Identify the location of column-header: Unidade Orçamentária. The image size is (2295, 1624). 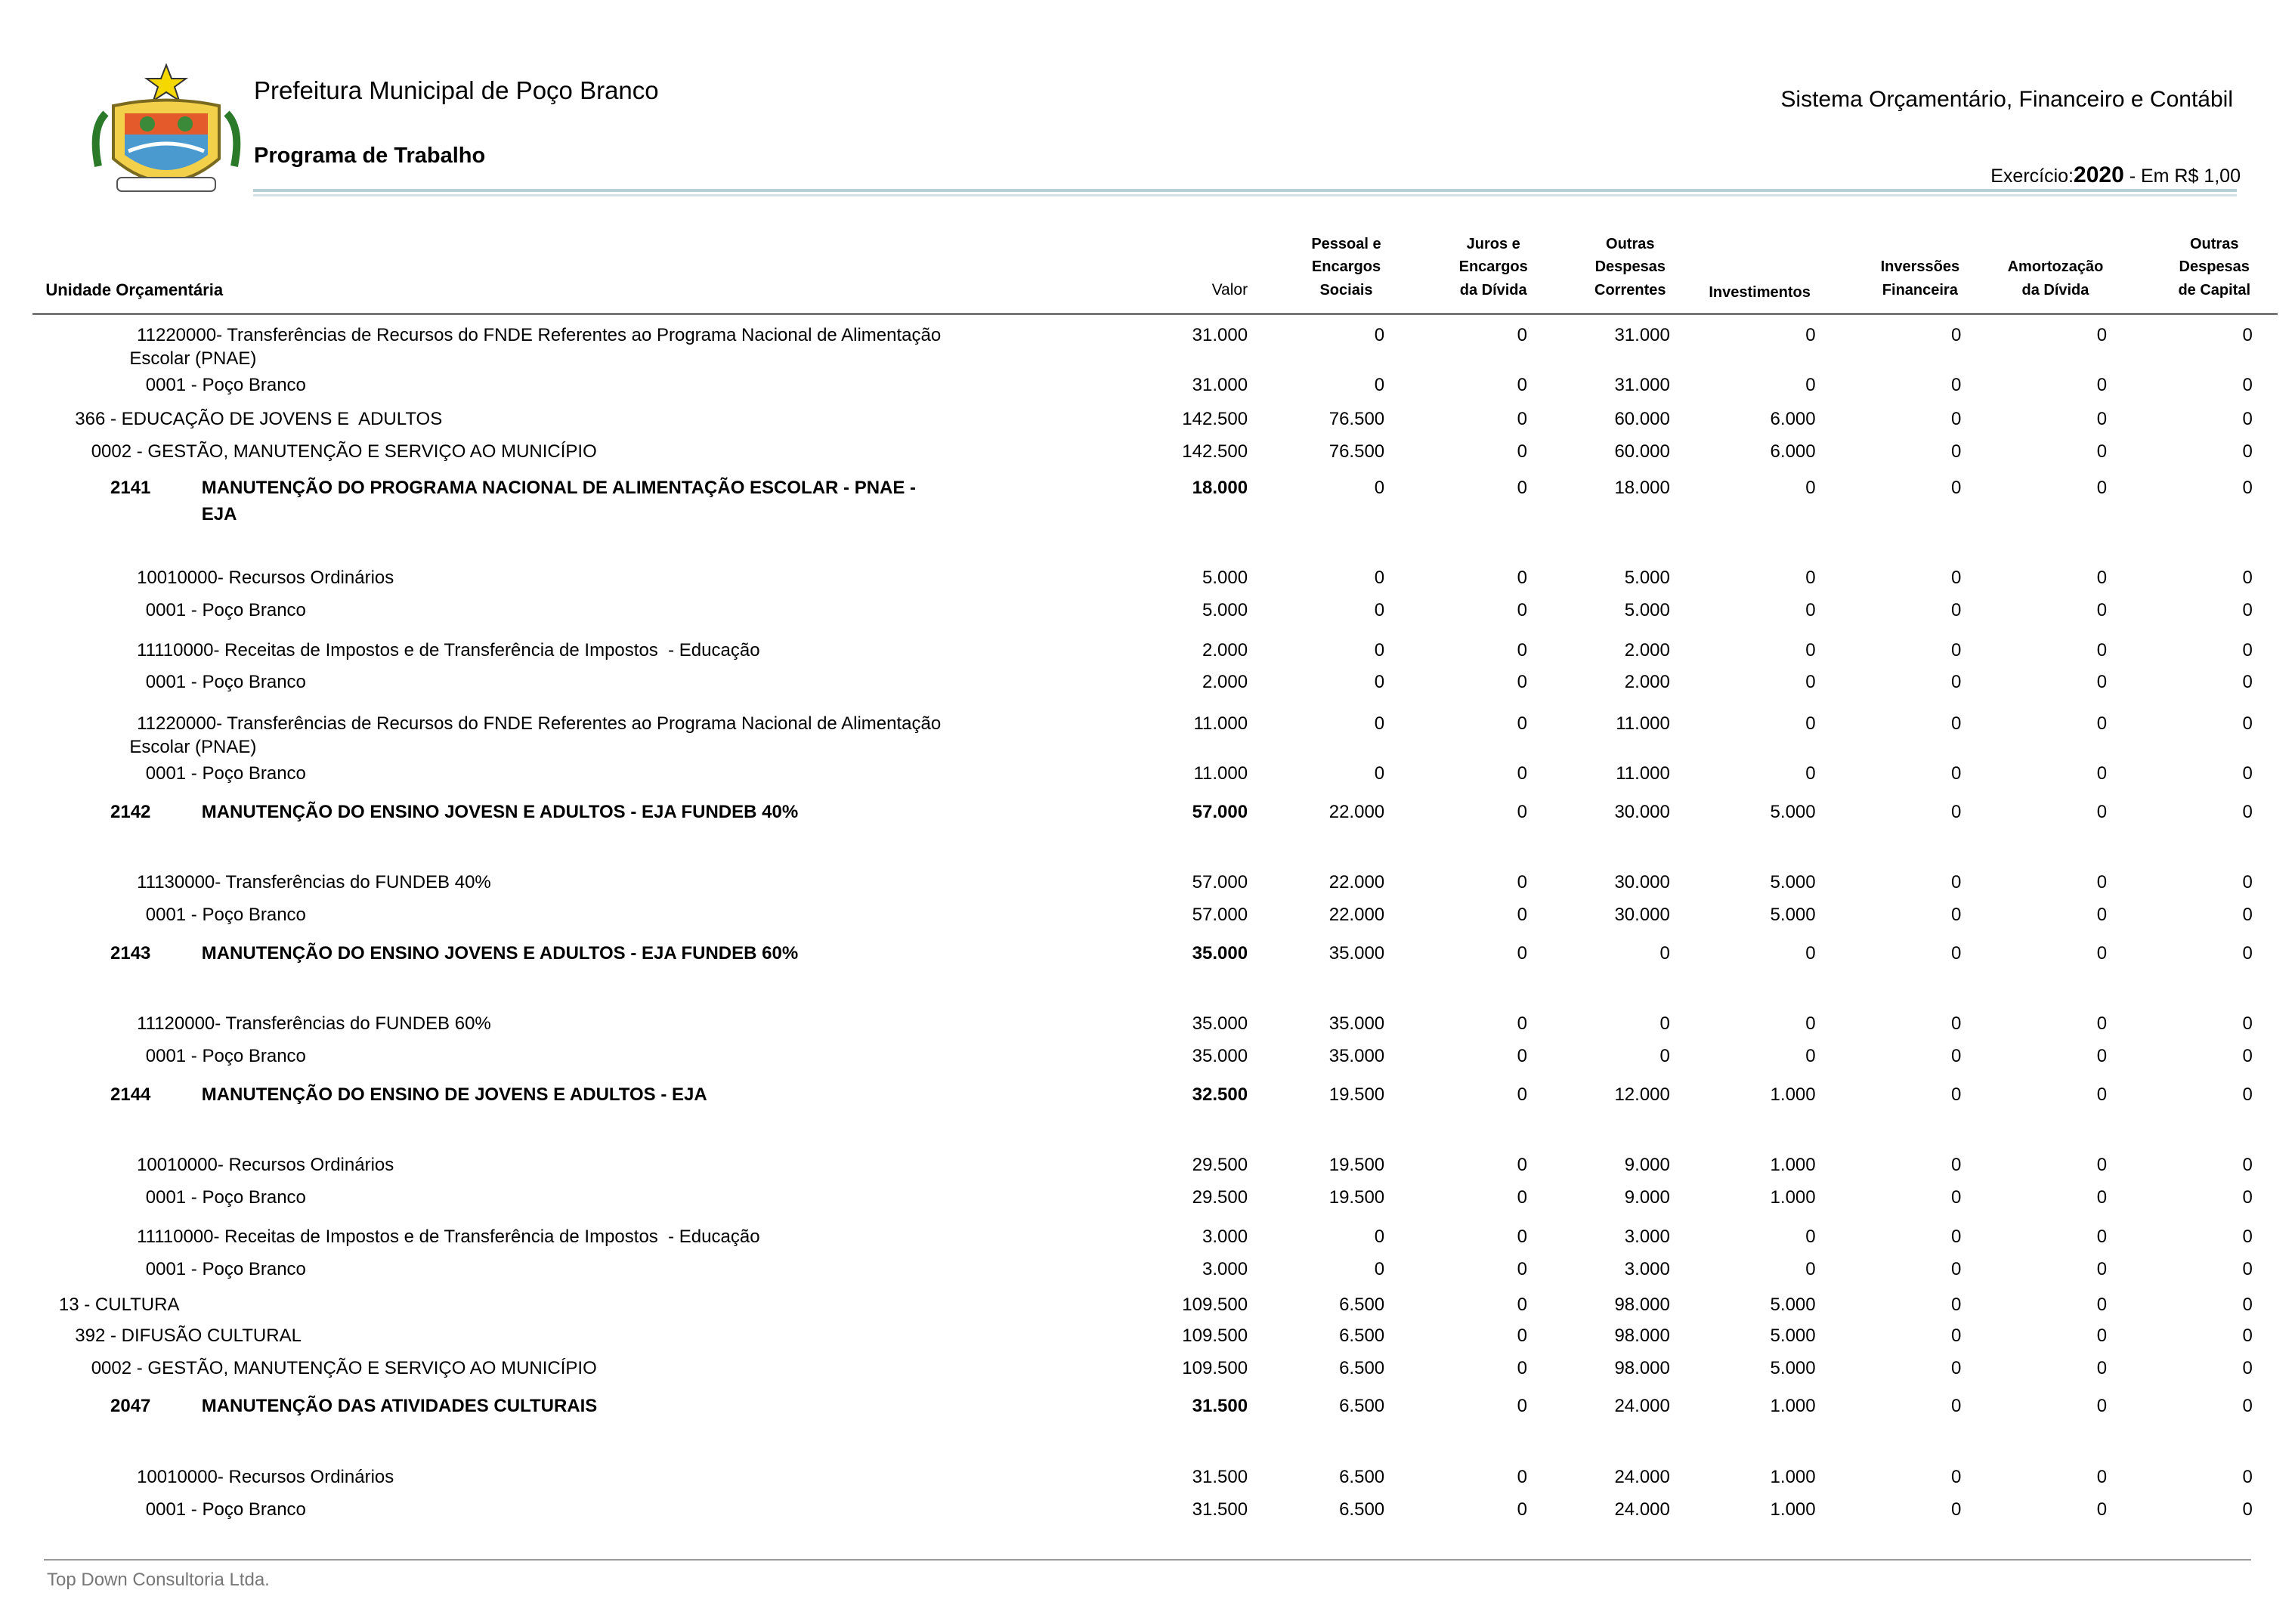
(135, 289).